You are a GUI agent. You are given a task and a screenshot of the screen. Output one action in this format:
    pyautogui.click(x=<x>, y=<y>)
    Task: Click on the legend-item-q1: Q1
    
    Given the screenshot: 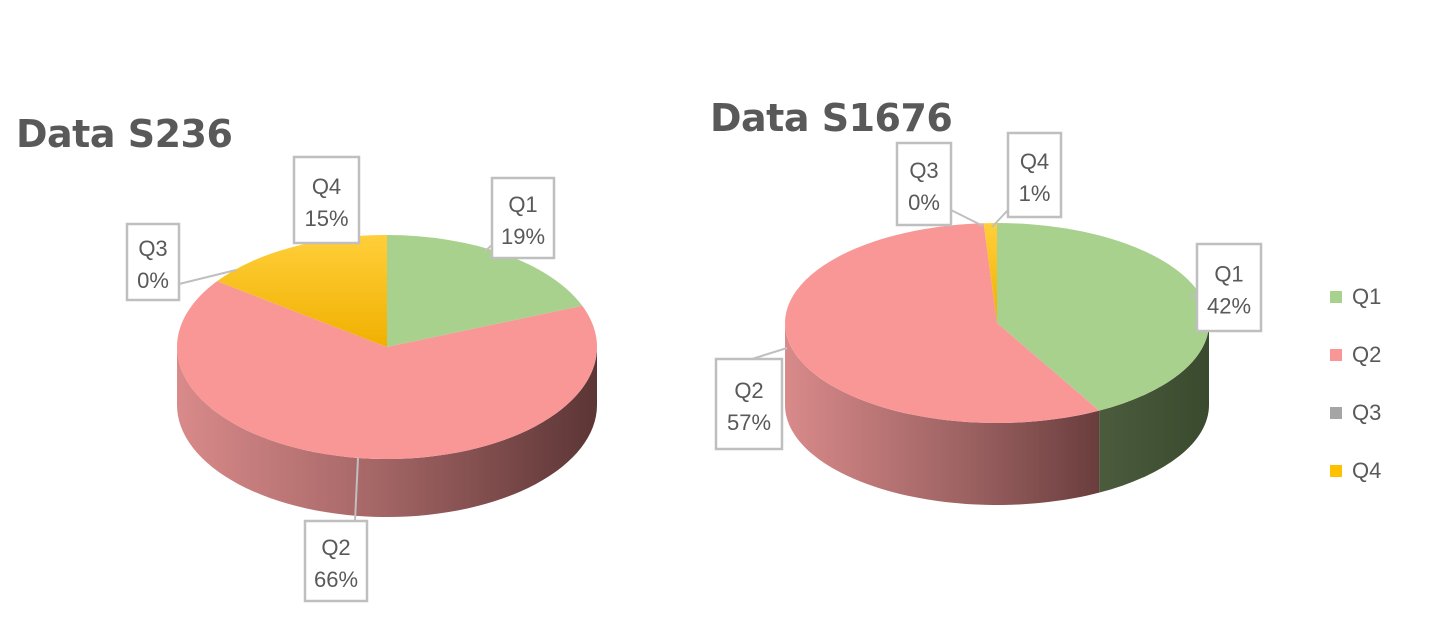 What is the action you would take?
    pyautogui.click(x=1355, y=297)
    